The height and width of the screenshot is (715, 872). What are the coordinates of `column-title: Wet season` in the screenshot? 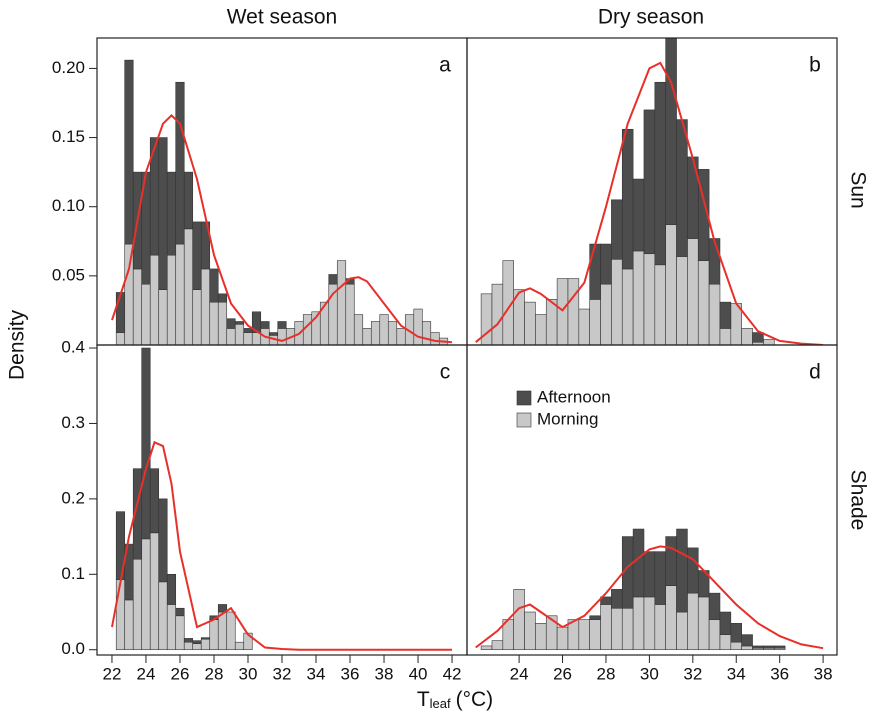 It's located at (282, 17).